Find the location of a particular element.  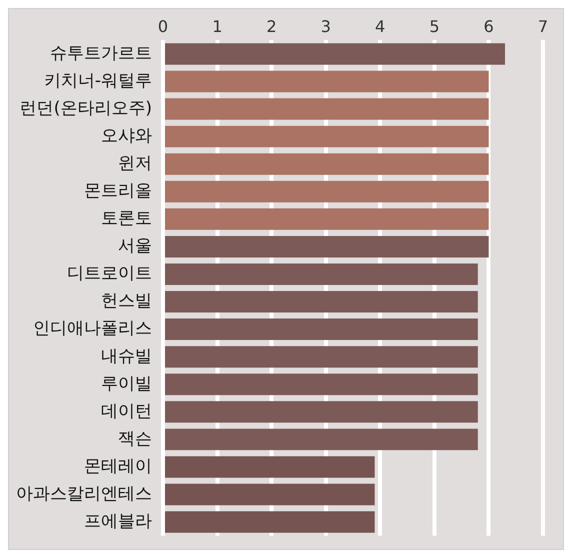

x-tick-label: 6 is located at coordinates (489, 26).